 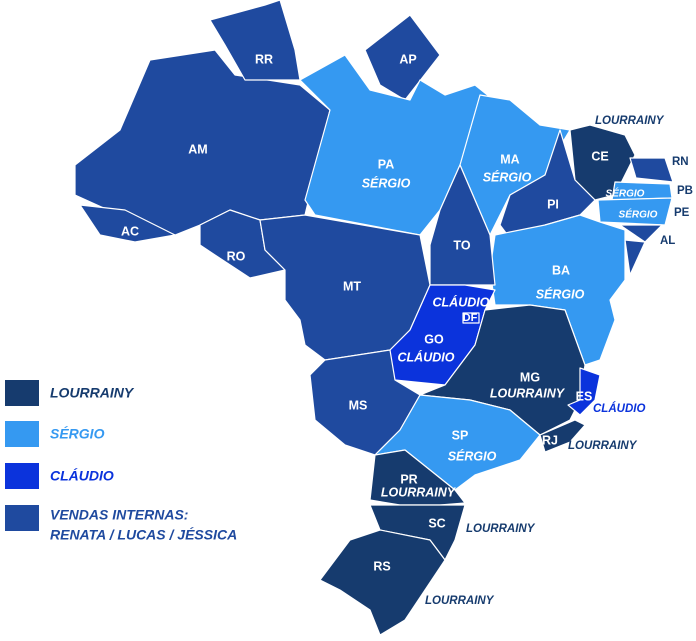 What do you see at coordinates (584, 396) in the screenshot?
I see `state-label: ES` at bounding box center [584, 396].